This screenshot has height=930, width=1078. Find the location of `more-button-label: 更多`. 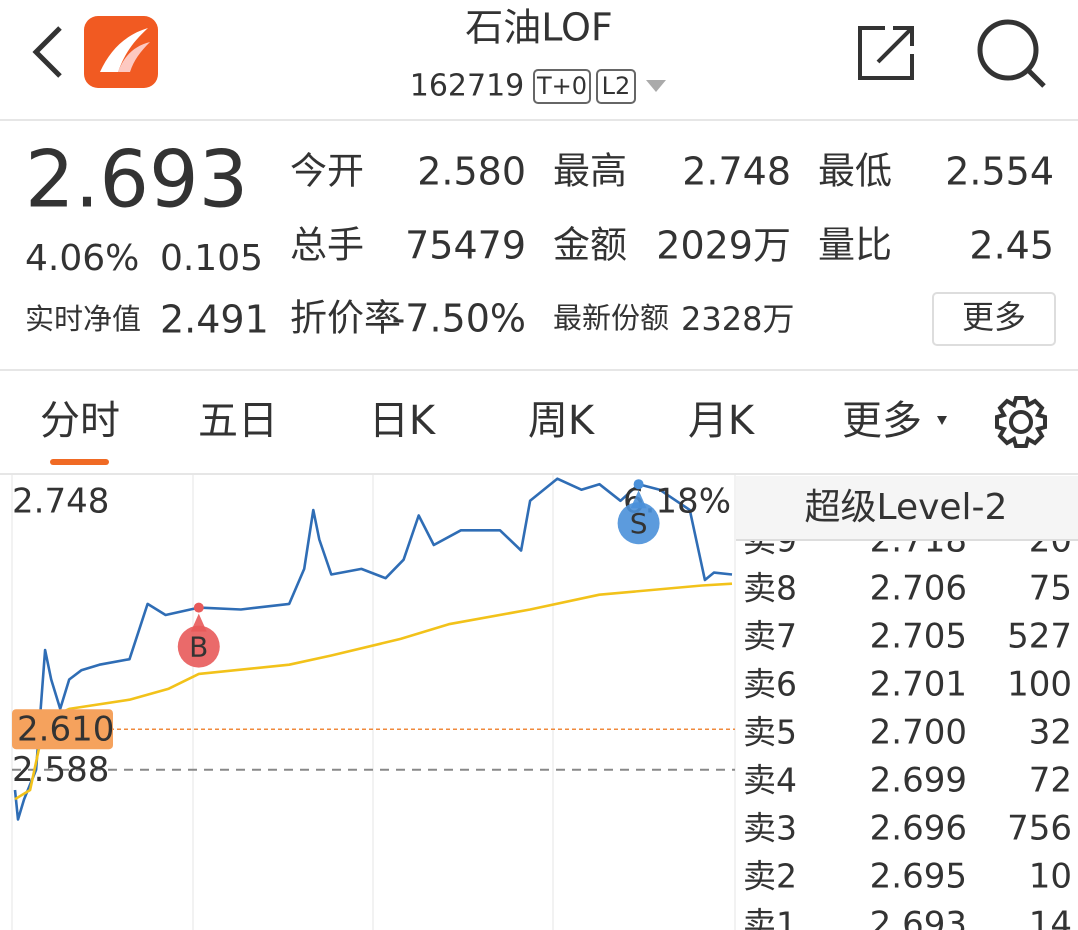

more-button-label: 更多 is located at coordinates (994, 317).